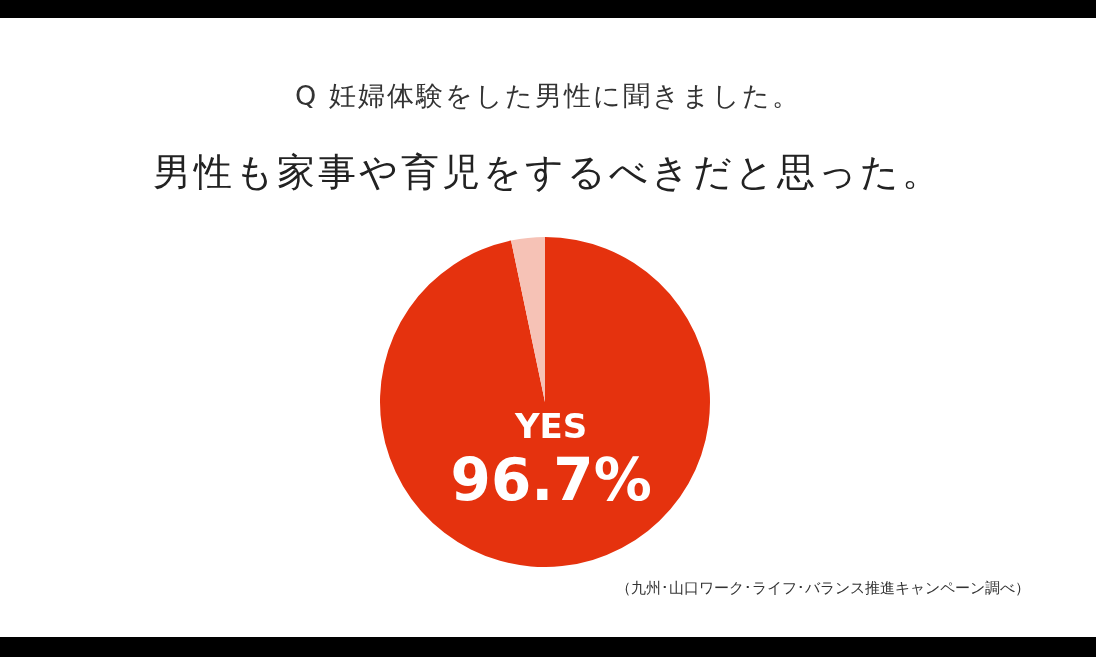  Describe the element at coordinates (823, 588) in the screenshot. I see `text: （九州･山口ワーク･ライフ･バランス推進キャンペーン調べ）` at that location.